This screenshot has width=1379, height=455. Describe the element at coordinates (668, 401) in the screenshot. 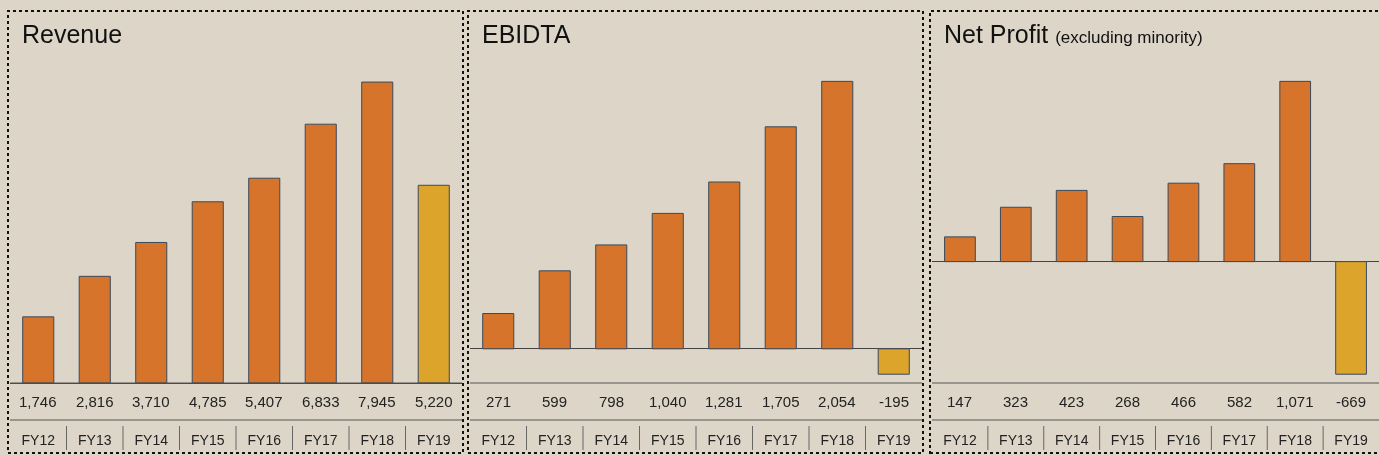

I see `data-label: 1,040` at that location.